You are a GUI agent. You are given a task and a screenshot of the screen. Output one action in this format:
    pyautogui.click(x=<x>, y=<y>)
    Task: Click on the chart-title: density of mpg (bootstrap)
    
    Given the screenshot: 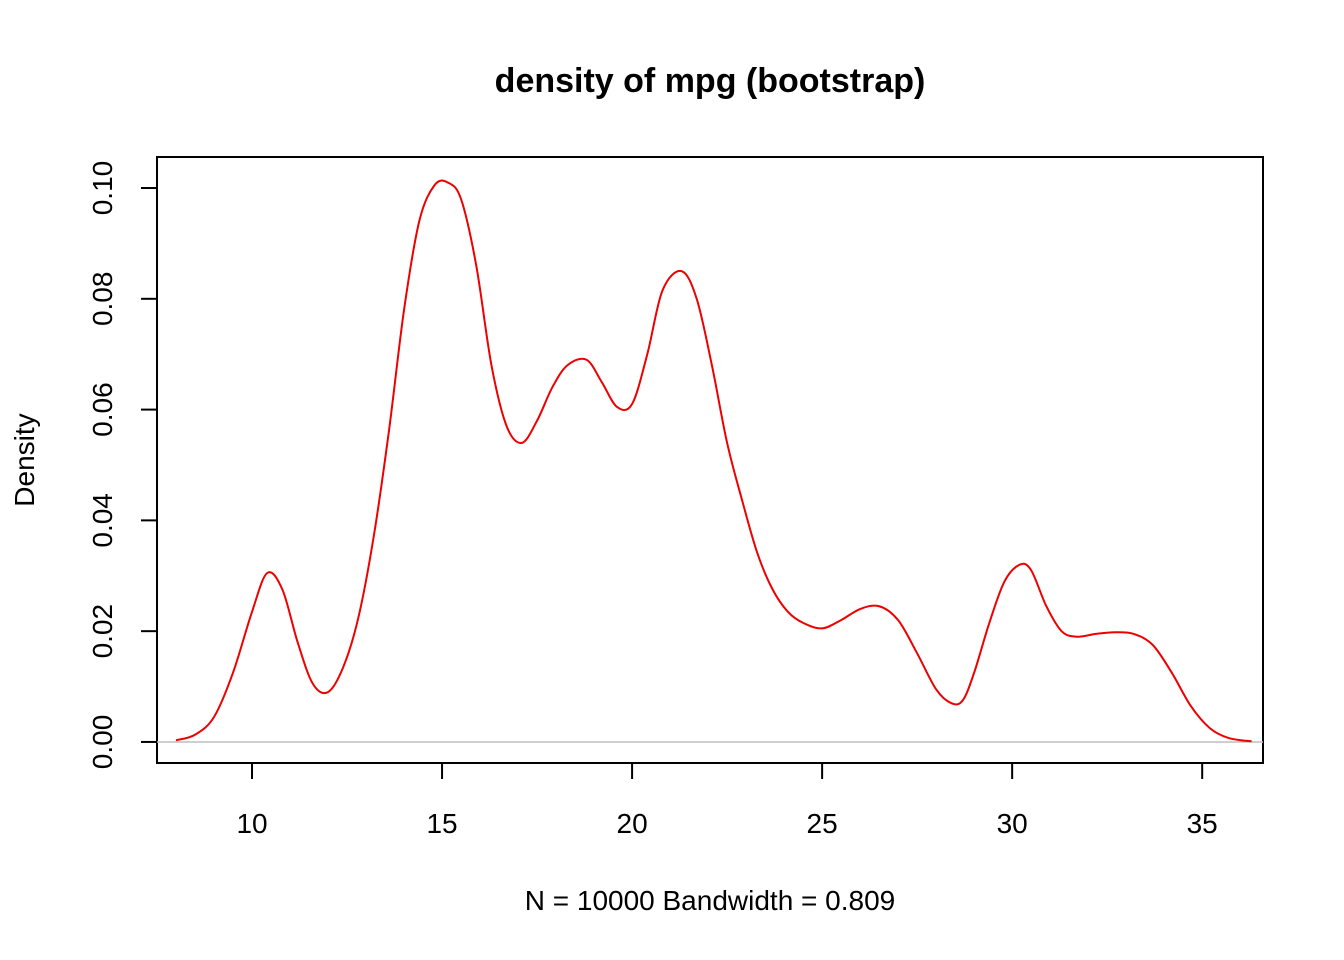 What is the action you would take?
    pyautogui.click(x=710, y=81)
    